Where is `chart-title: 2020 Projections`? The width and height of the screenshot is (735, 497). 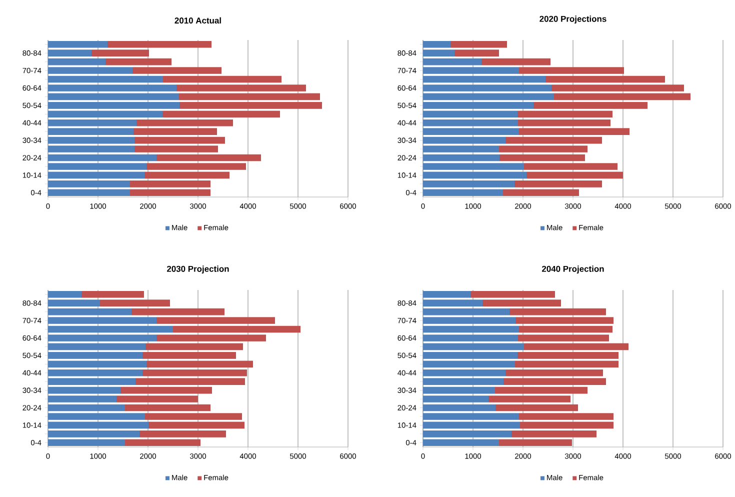
chart-title: 2020 Projections is located at coordinates (573, 20).